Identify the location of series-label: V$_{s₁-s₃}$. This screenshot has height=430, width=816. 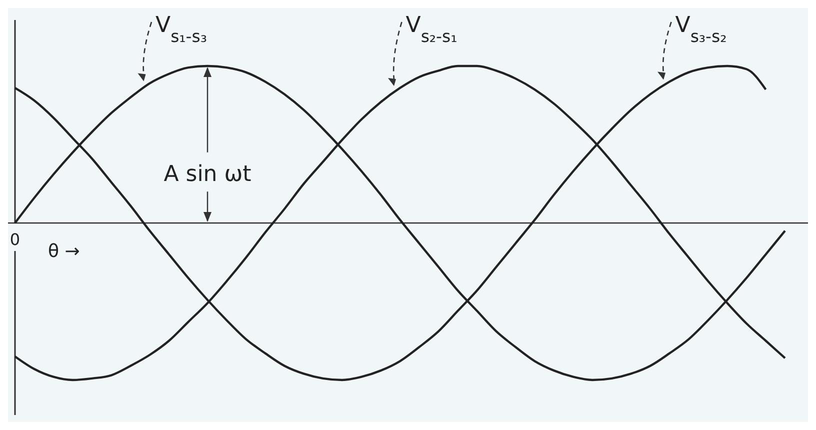
(181, 29).